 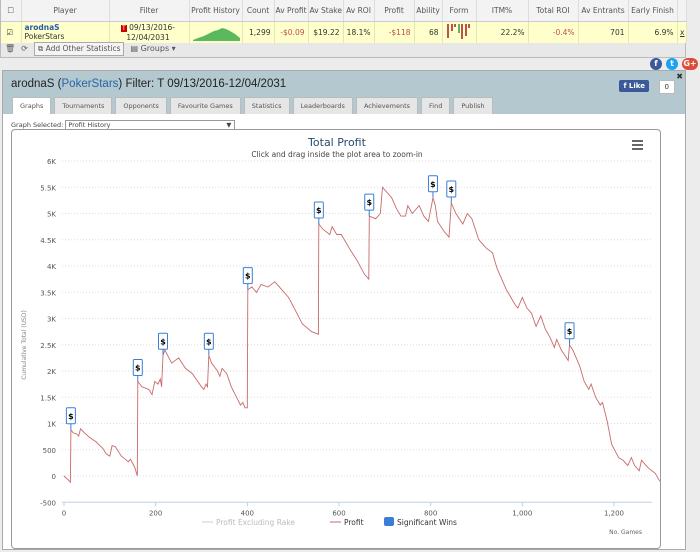 I want to click on form-bars, so click(x=459, y=32).